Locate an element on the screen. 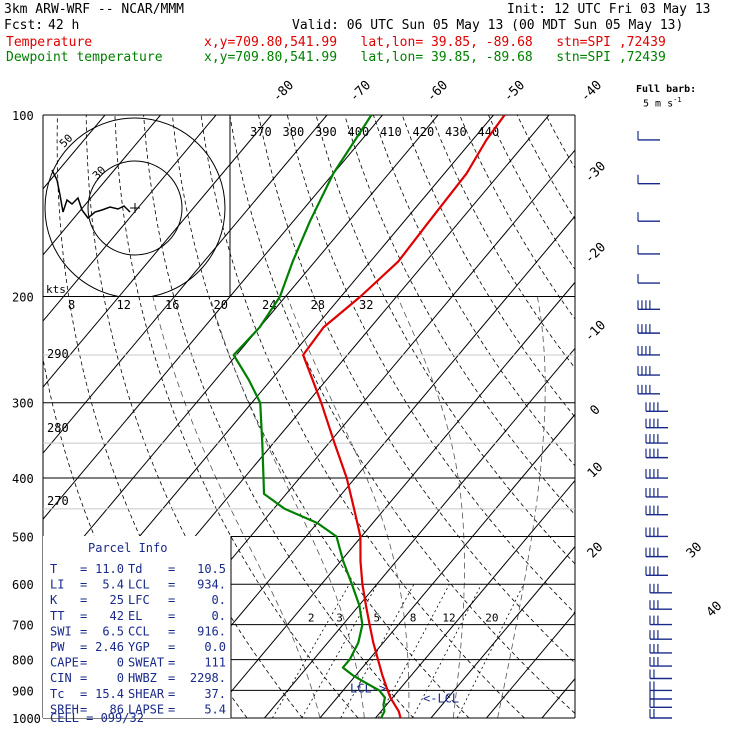 This screenshot has height=740, width=740. parcel-key: LCL is located at coordinates (139, 585).